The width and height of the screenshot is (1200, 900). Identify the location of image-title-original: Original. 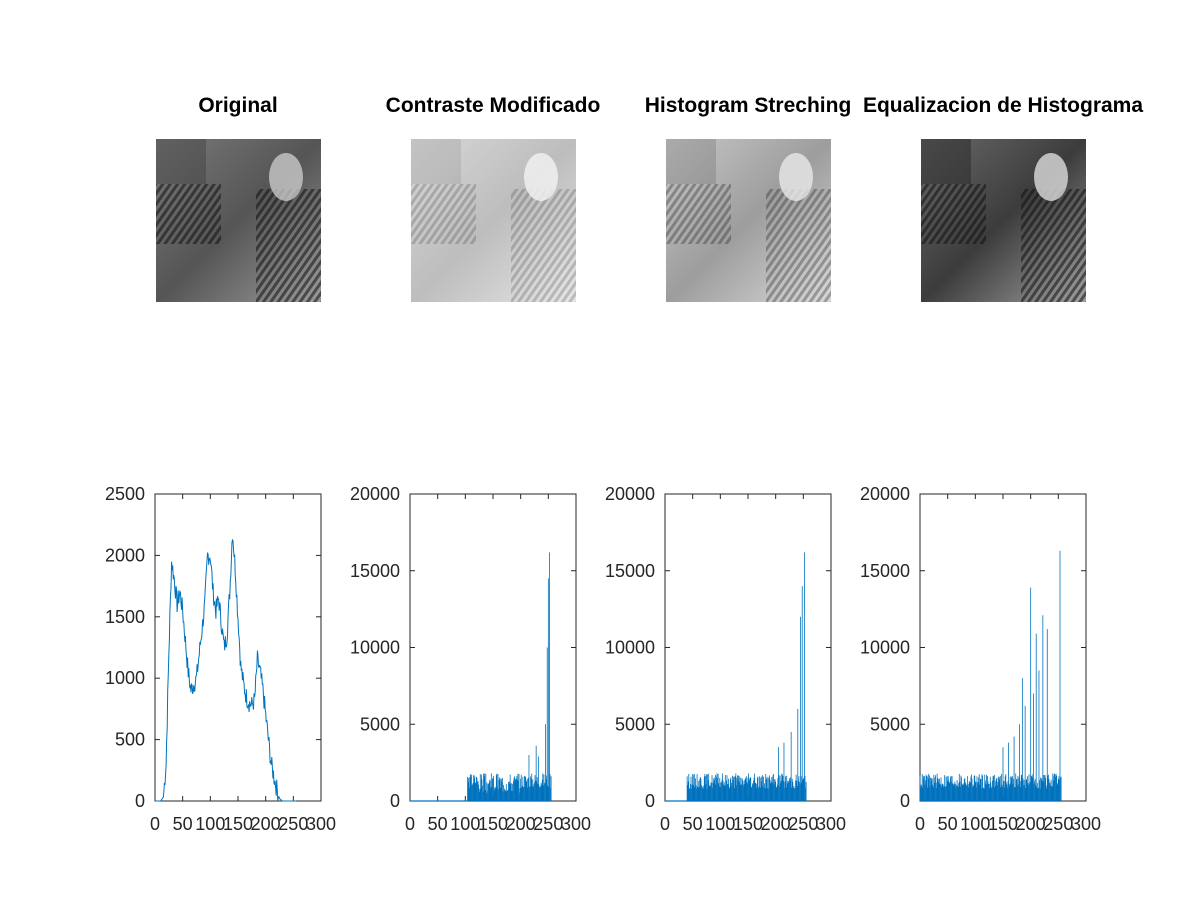
(237, 105).